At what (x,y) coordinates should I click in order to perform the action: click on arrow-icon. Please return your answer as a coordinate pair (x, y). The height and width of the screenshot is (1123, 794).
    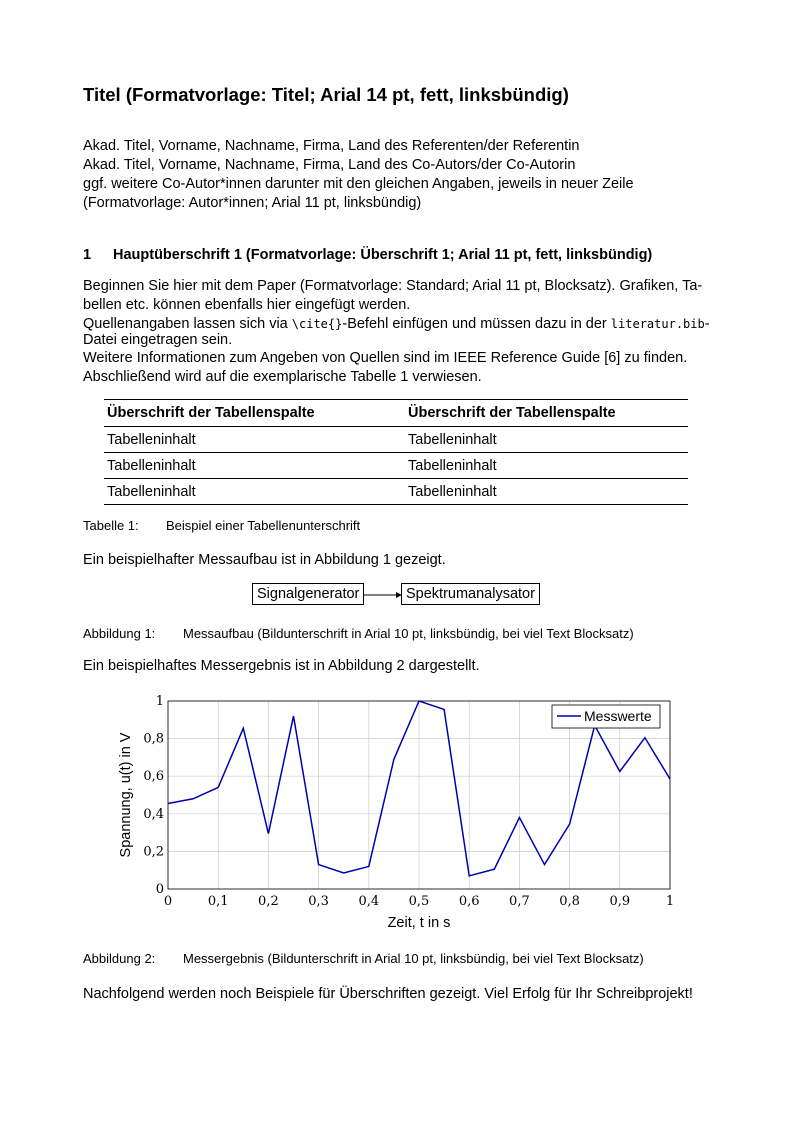
    Looking at the image, I should click on (383, 595).